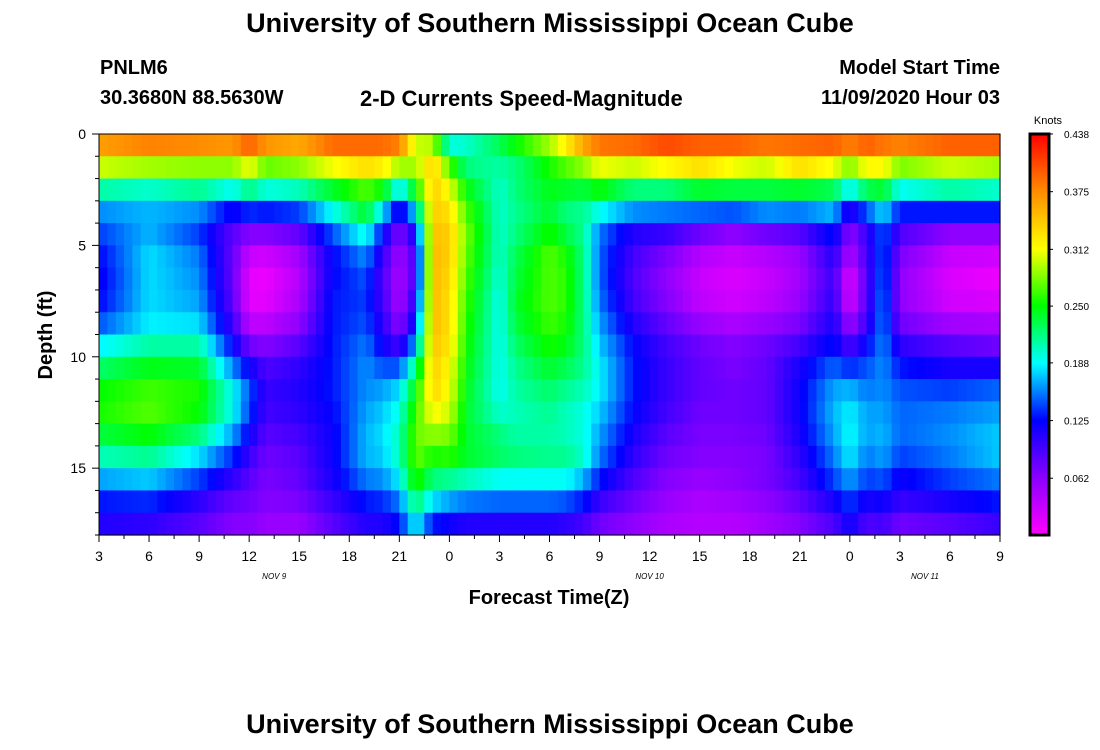  Describe the element at coordinates (149, 556) in the screenshot. I see `x-tick-label: 6` at that location.